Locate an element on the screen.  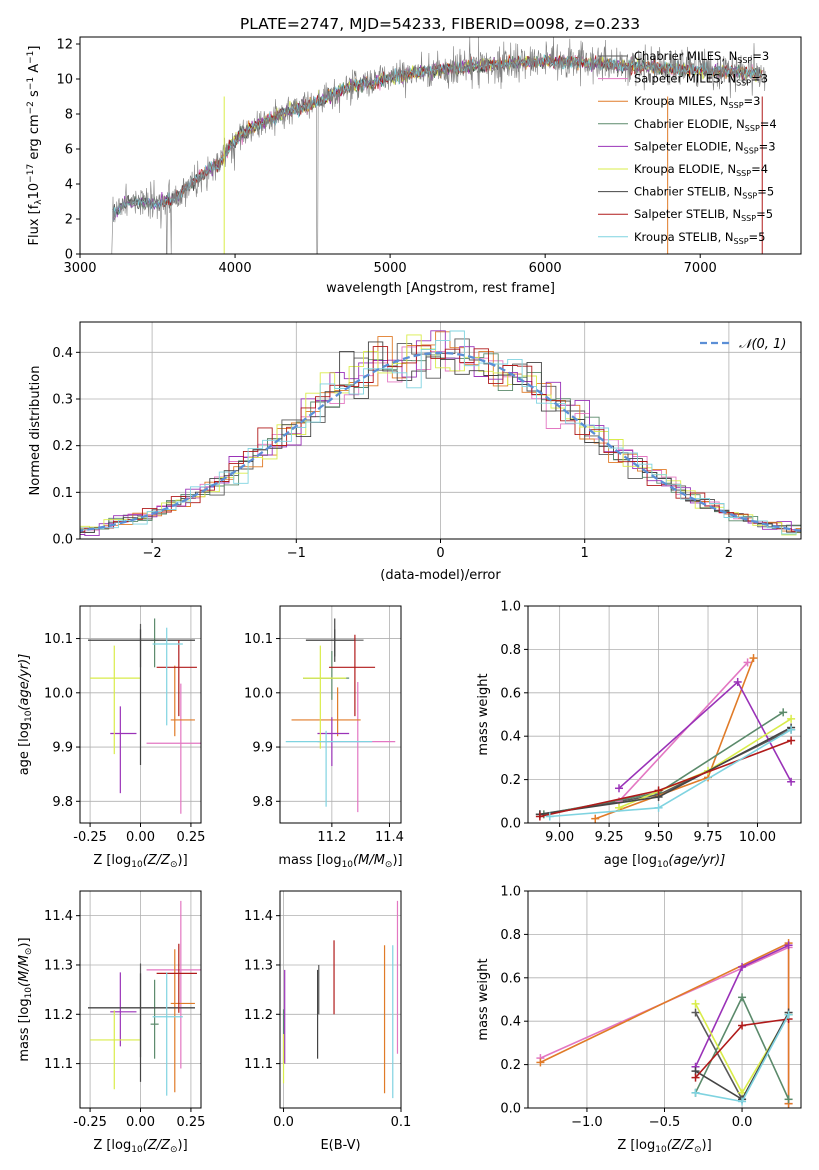
y-axis-label: mass weight is located at coordinates (483, 999).